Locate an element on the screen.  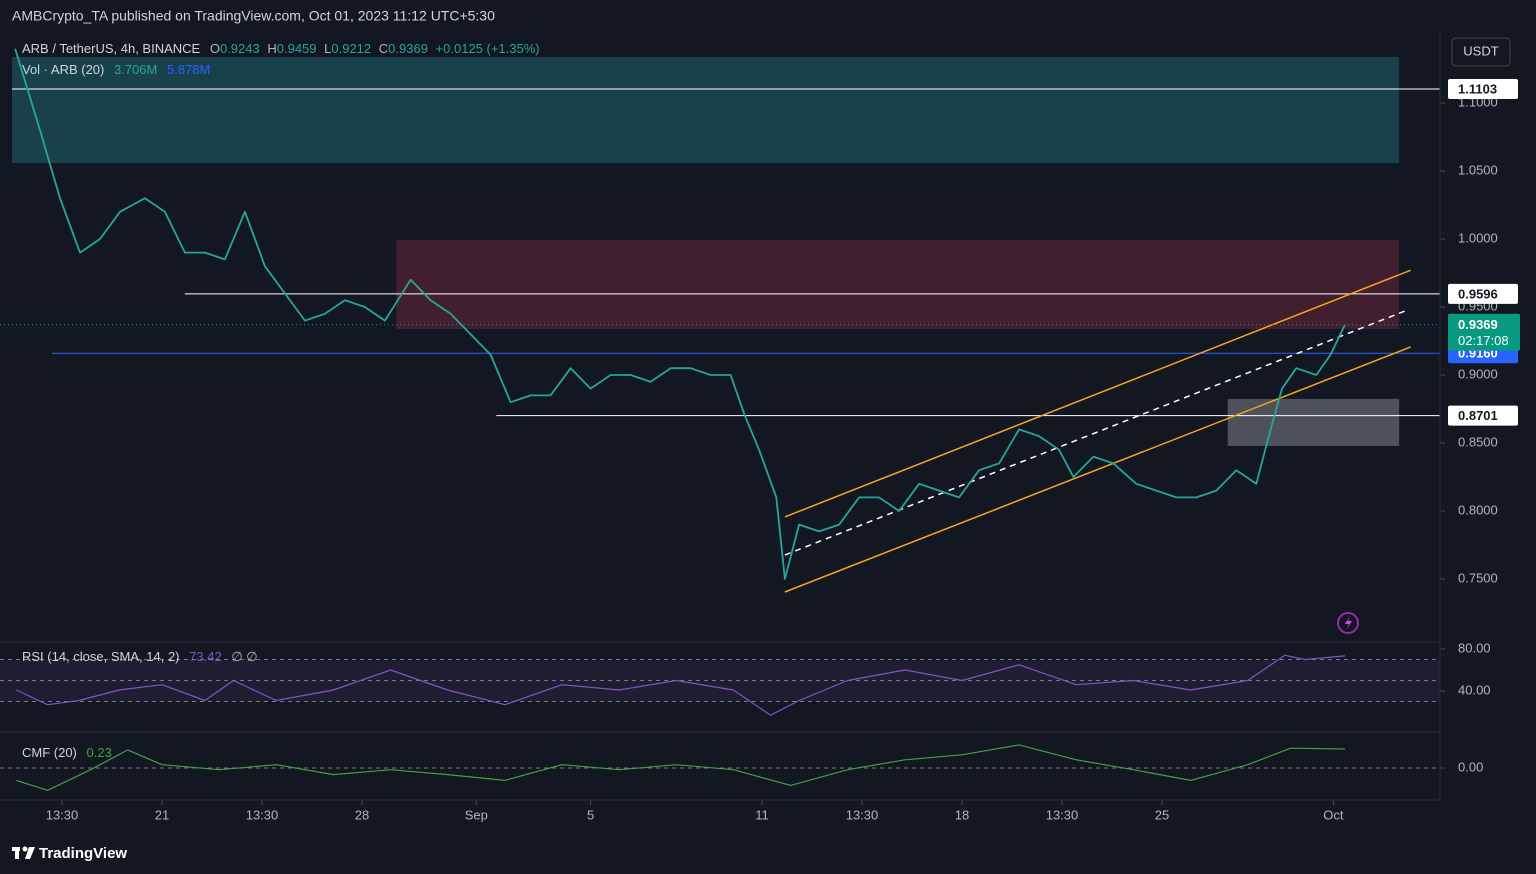
level-label: 0.9596 is located at coordinates (1478, 293).